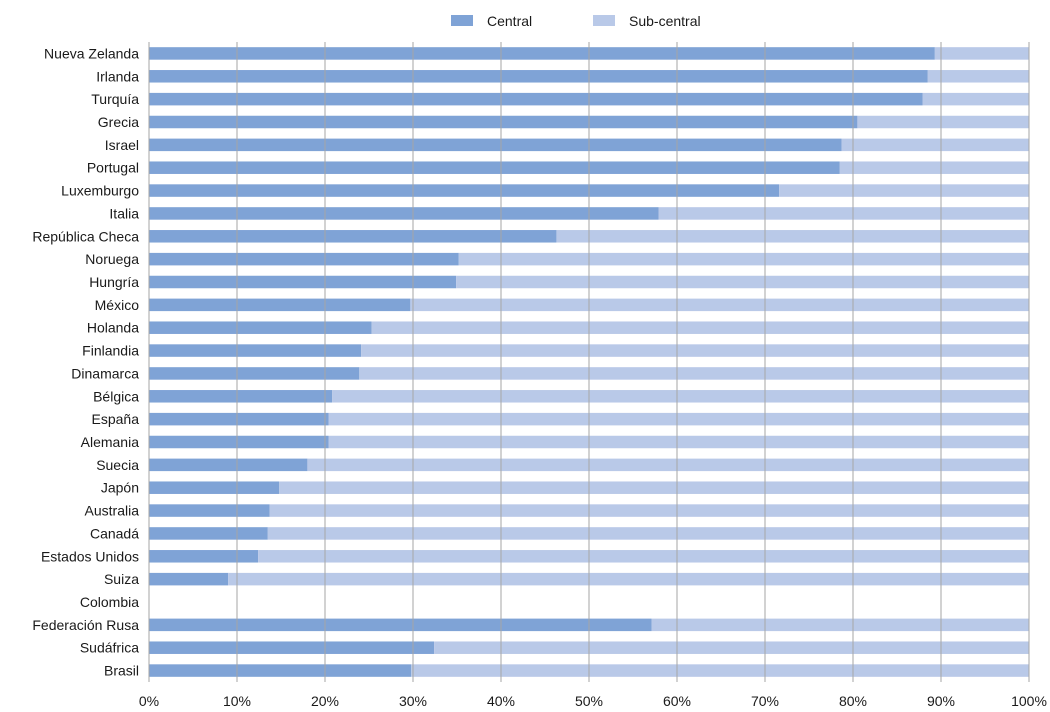 This screenshot has width=1050, height=712. What do you see at coordinates (110, 351) in the screenshot?
I see `category-label: Finlandia` at bounding box center [110, 351].